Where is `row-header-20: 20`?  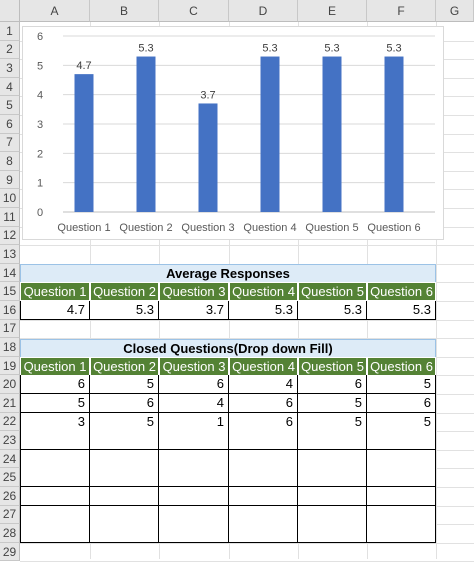 row-header-20: 20 is located at coordinates (10, 384).